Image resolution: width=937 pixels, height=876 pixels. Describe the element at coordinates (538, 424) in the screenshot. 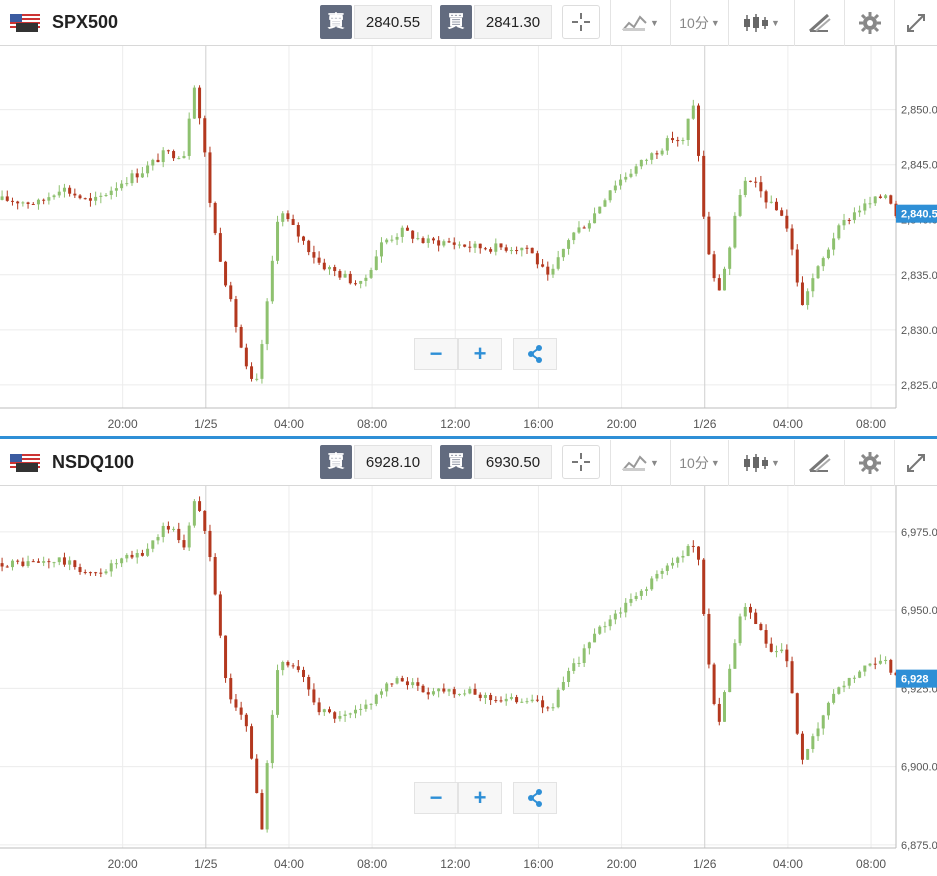

I see `x-tick-label: 16:00` at that location.